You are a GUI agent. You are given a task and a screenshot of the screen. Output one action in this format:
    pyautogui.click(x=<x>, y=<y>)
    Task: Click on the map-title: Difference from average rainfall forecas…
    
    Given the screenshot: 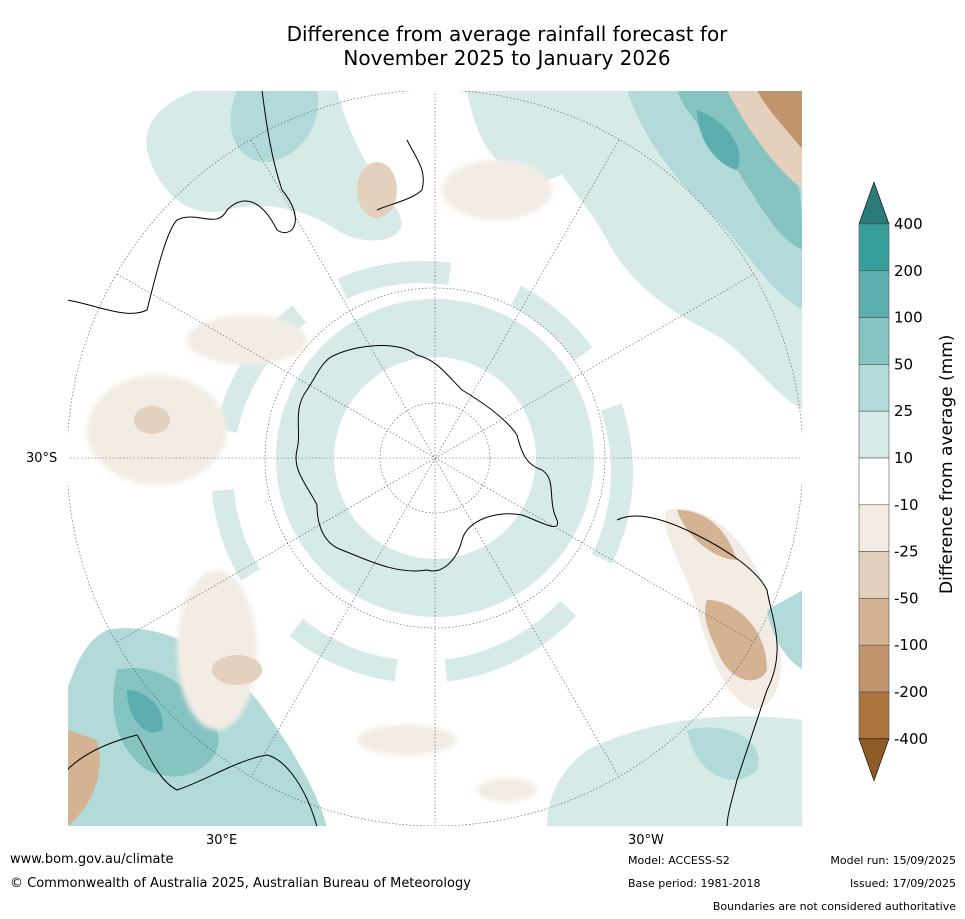 What is the action you would take?
    pyautogui.click(x=482, y=46)
    